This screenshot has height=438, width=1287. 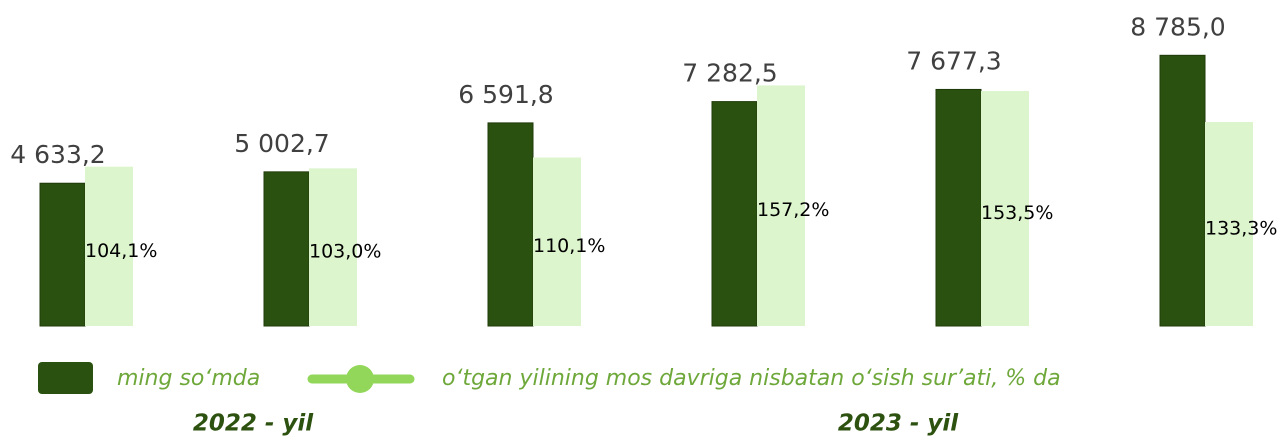 I want to click on legend-label: ming so‘mda, so click(x=188, y=378).